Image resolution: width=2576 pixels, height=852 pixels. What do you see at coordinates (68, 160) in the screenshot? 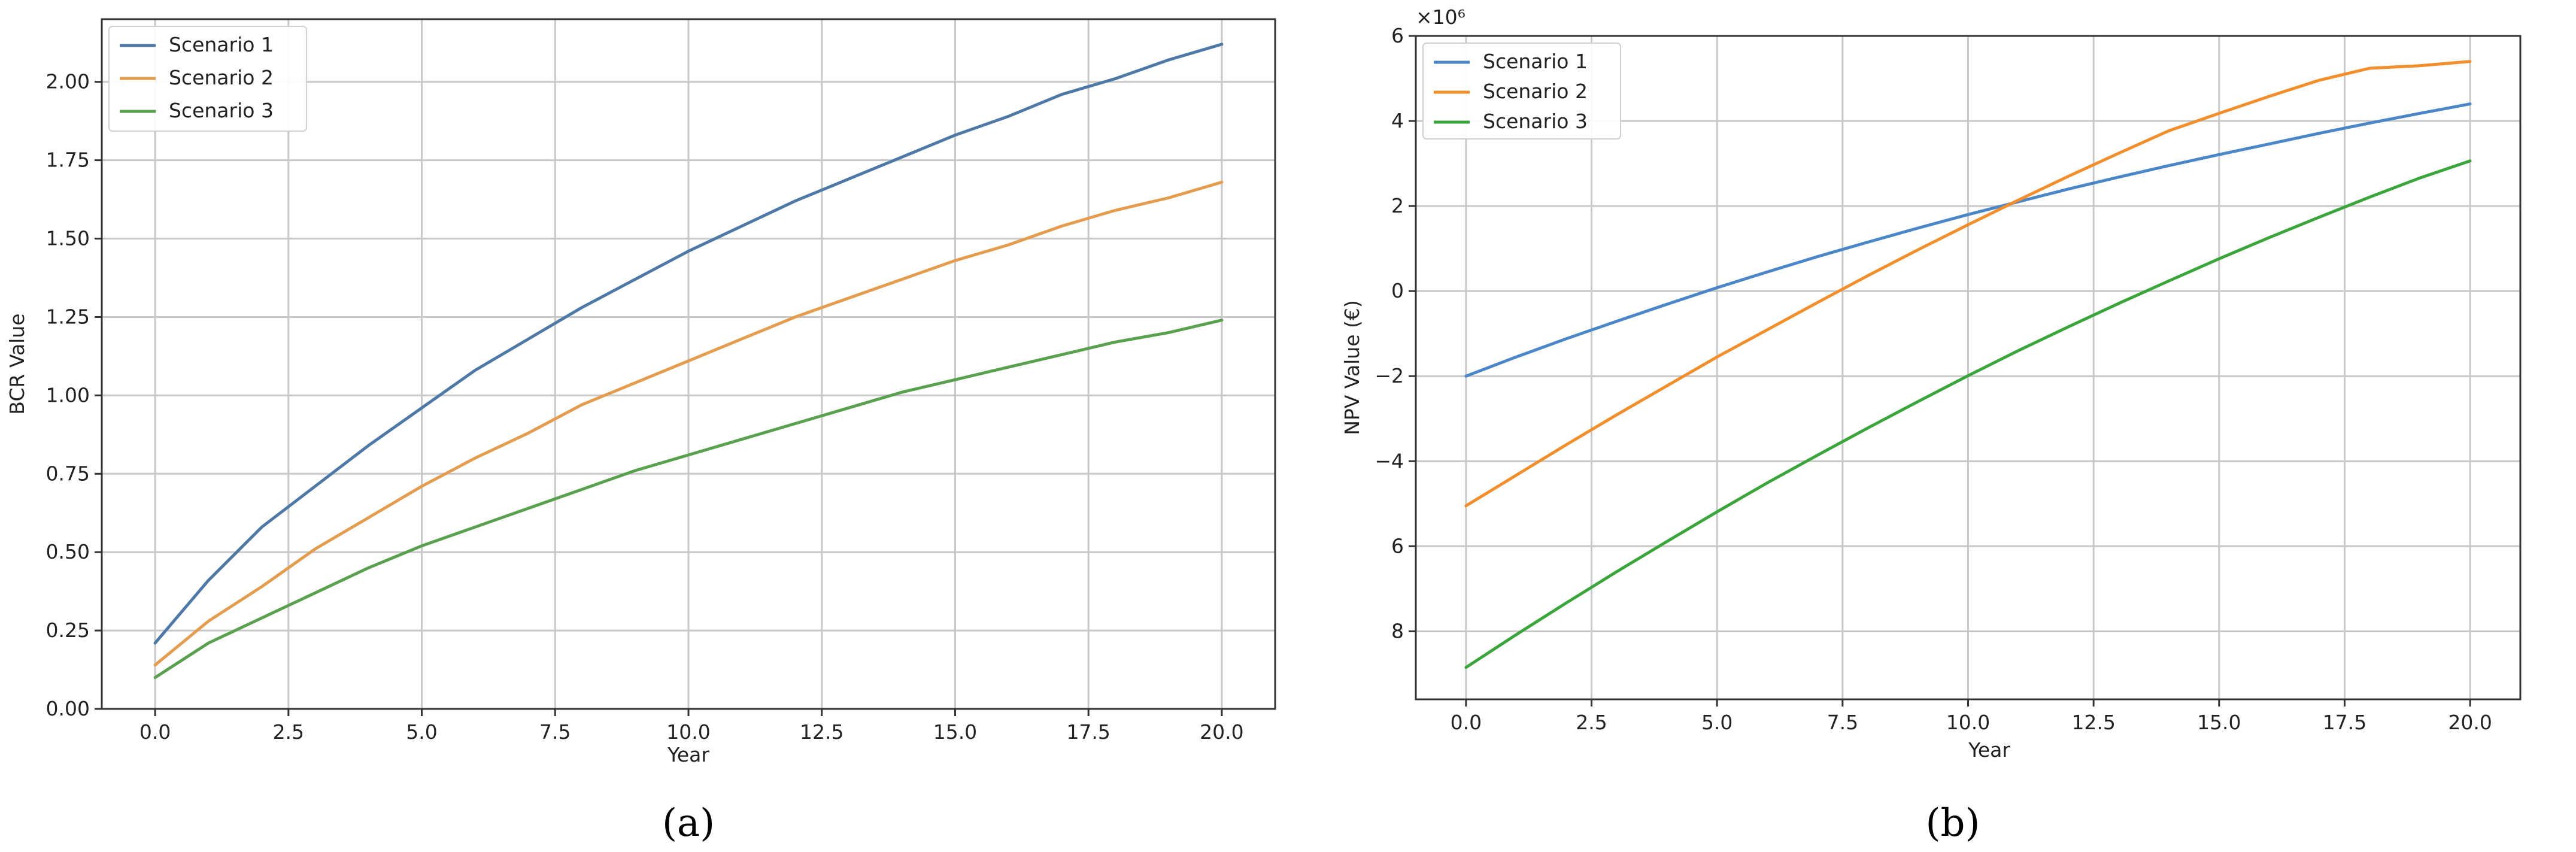
I see `y-tick-label: 1.75` at bounding box center [68, 160].